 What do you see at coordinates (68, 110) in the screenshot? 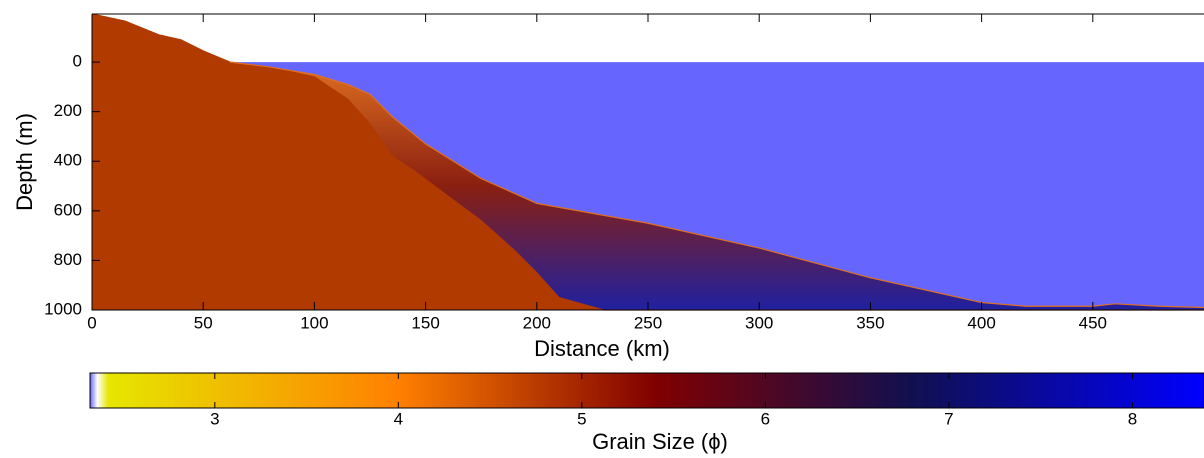
I see `y-tick-label: 200` at bounding box center [68, 110].